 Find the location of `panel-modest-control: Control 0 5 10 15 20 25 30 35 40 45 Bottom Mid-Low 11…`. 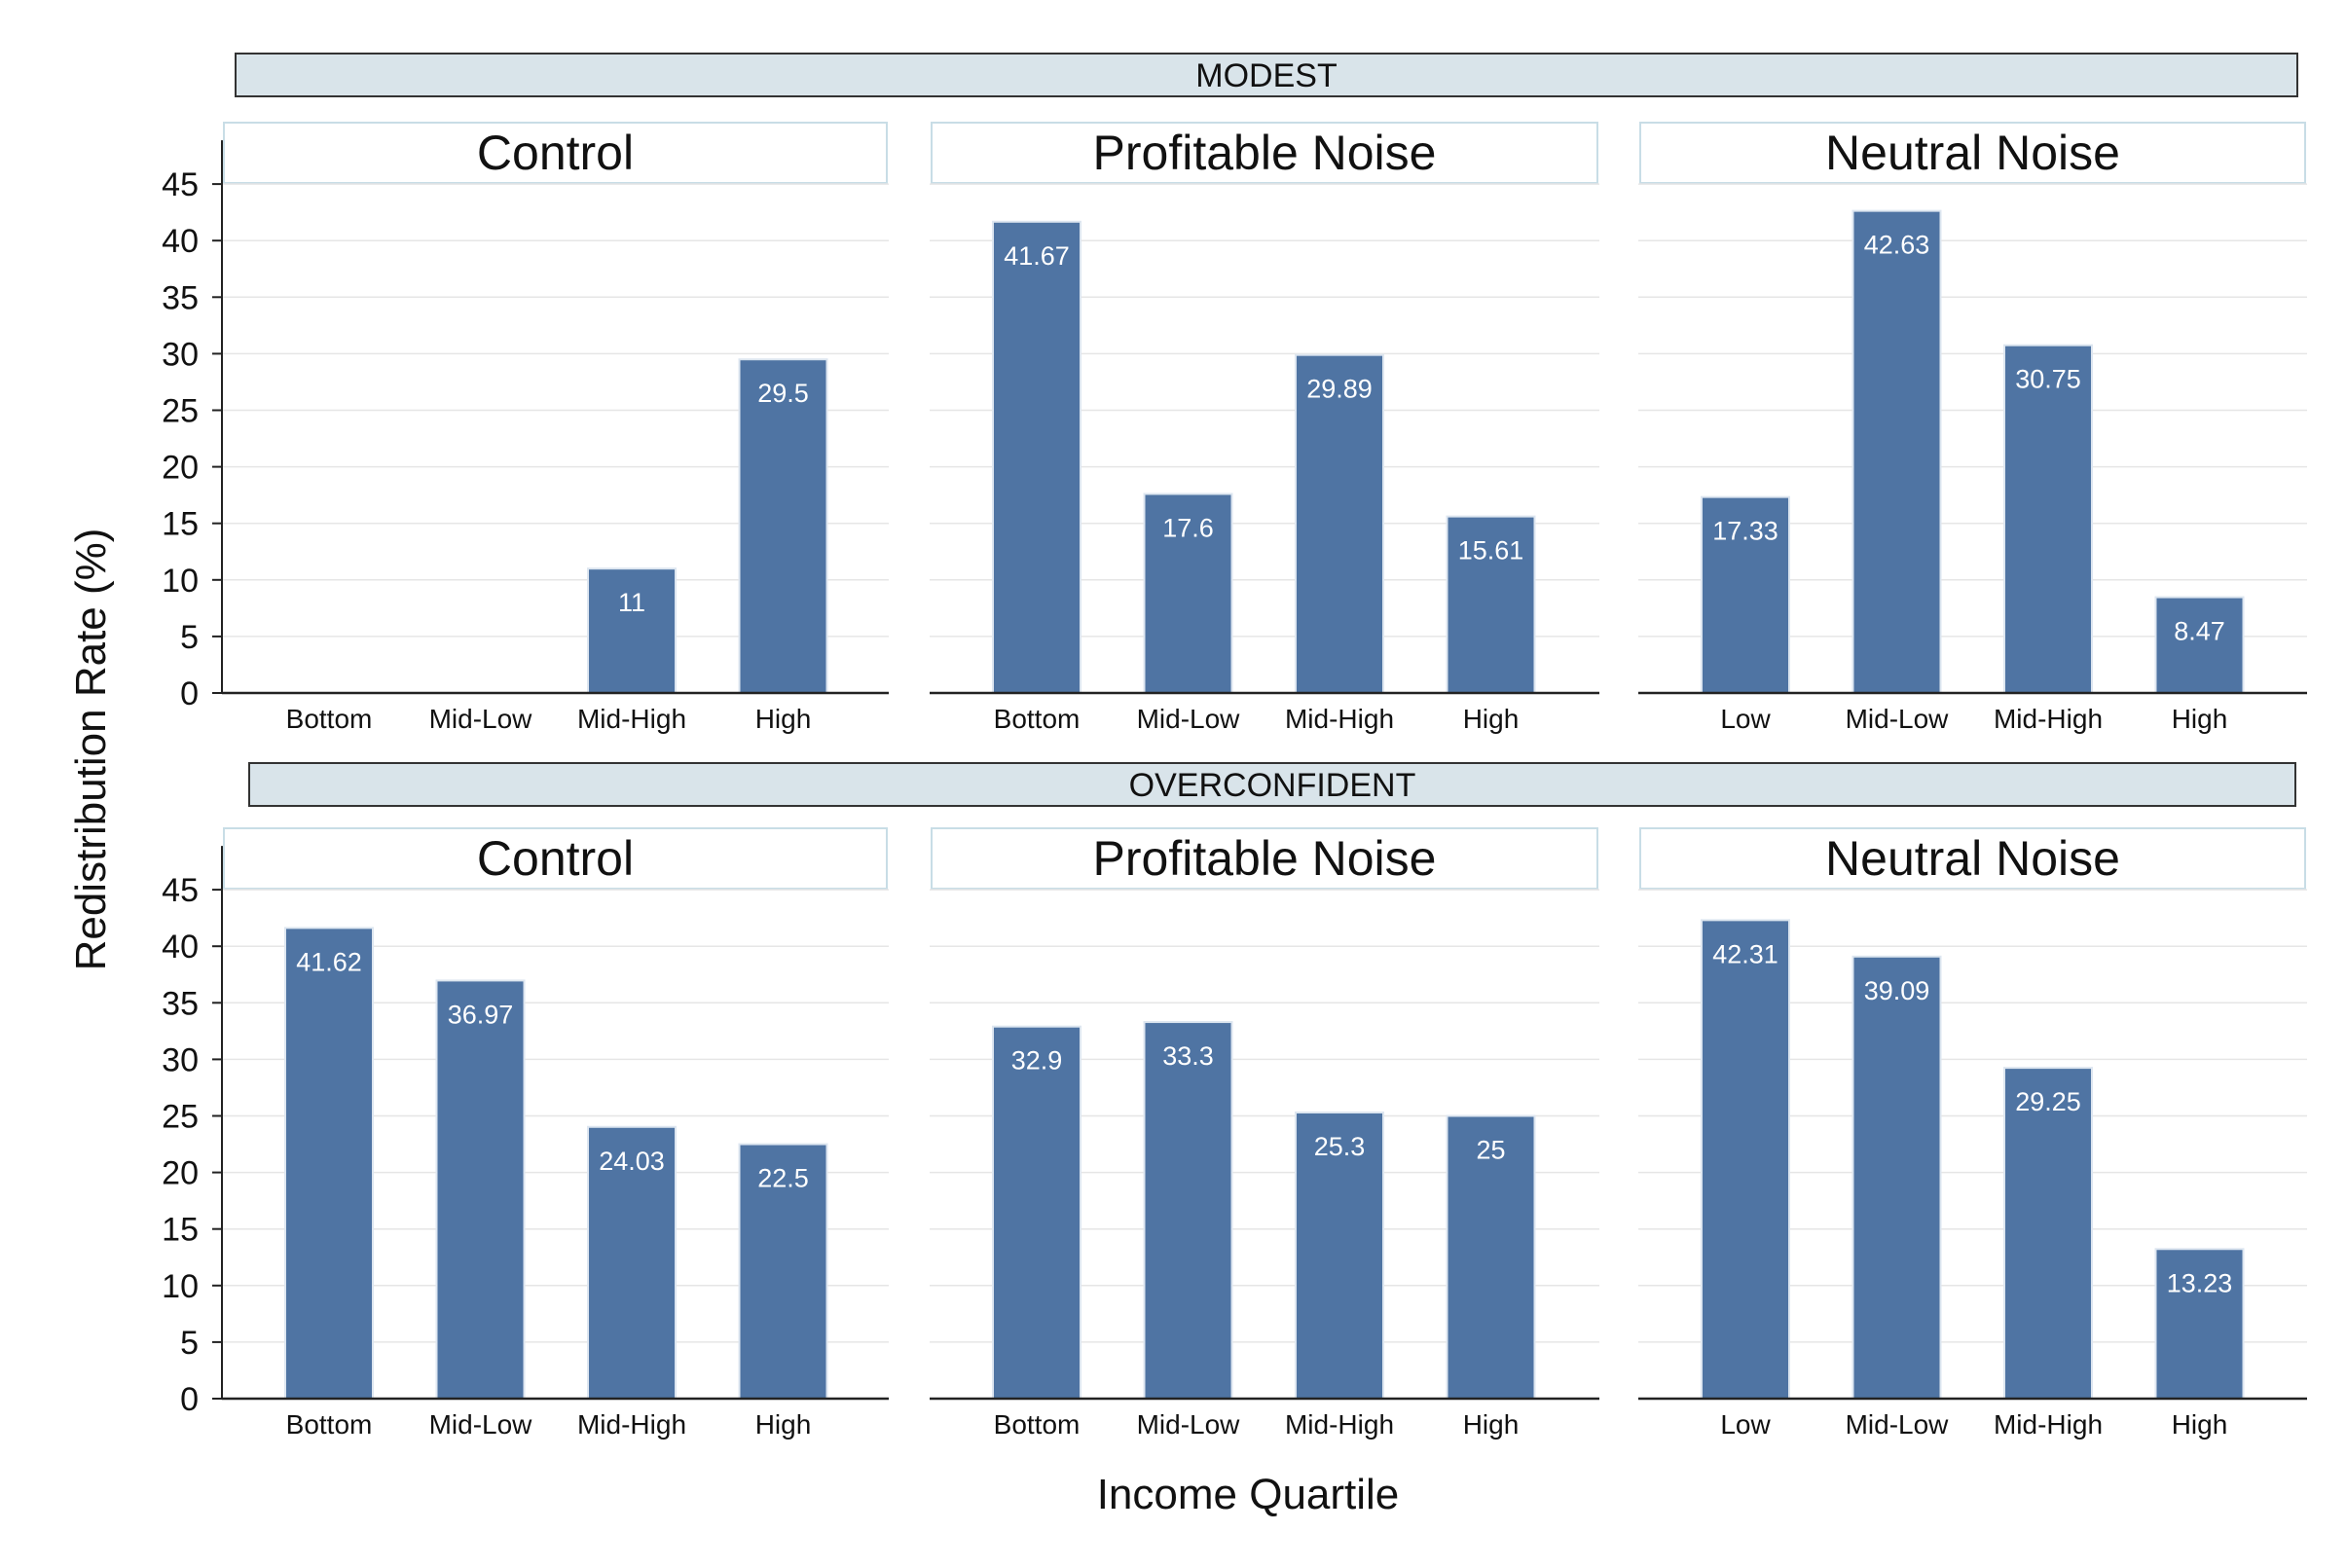

panel-modest-control: Control 0 5 10 15 20 25 30 35 40 45 Bottom Mid-Low 11… is located at coordinates (525, 428).